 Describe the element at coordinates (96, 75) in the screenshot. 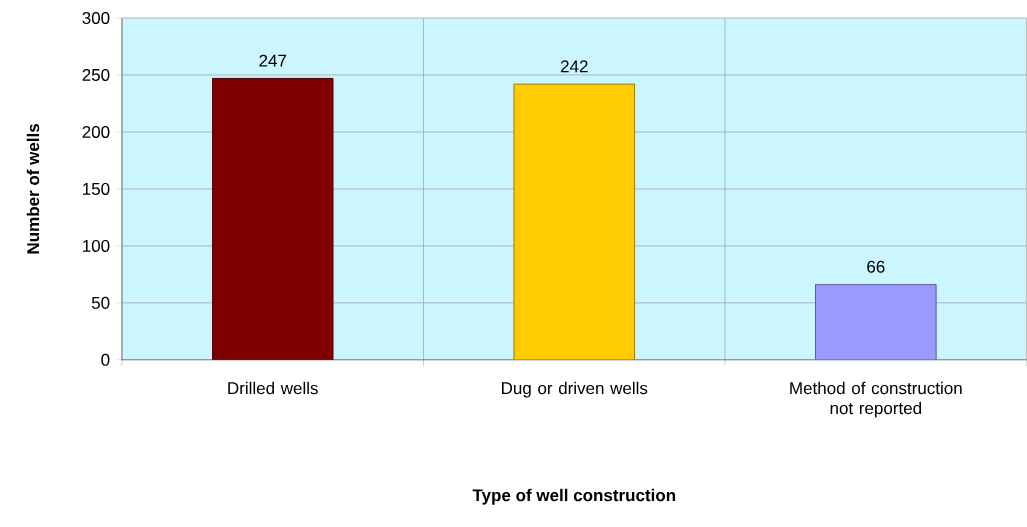

I see `y-tick-label: 250` at that location.